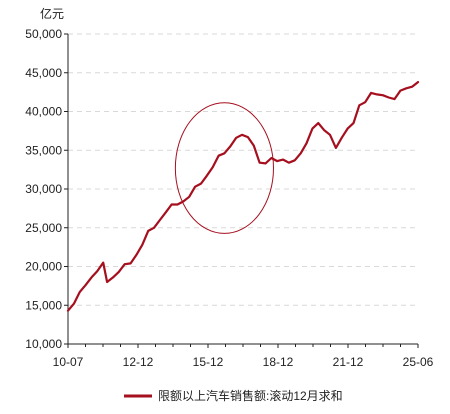 The image size is (450, 414). I want to click on x-tick-label: 12-12, so click(138, 362).